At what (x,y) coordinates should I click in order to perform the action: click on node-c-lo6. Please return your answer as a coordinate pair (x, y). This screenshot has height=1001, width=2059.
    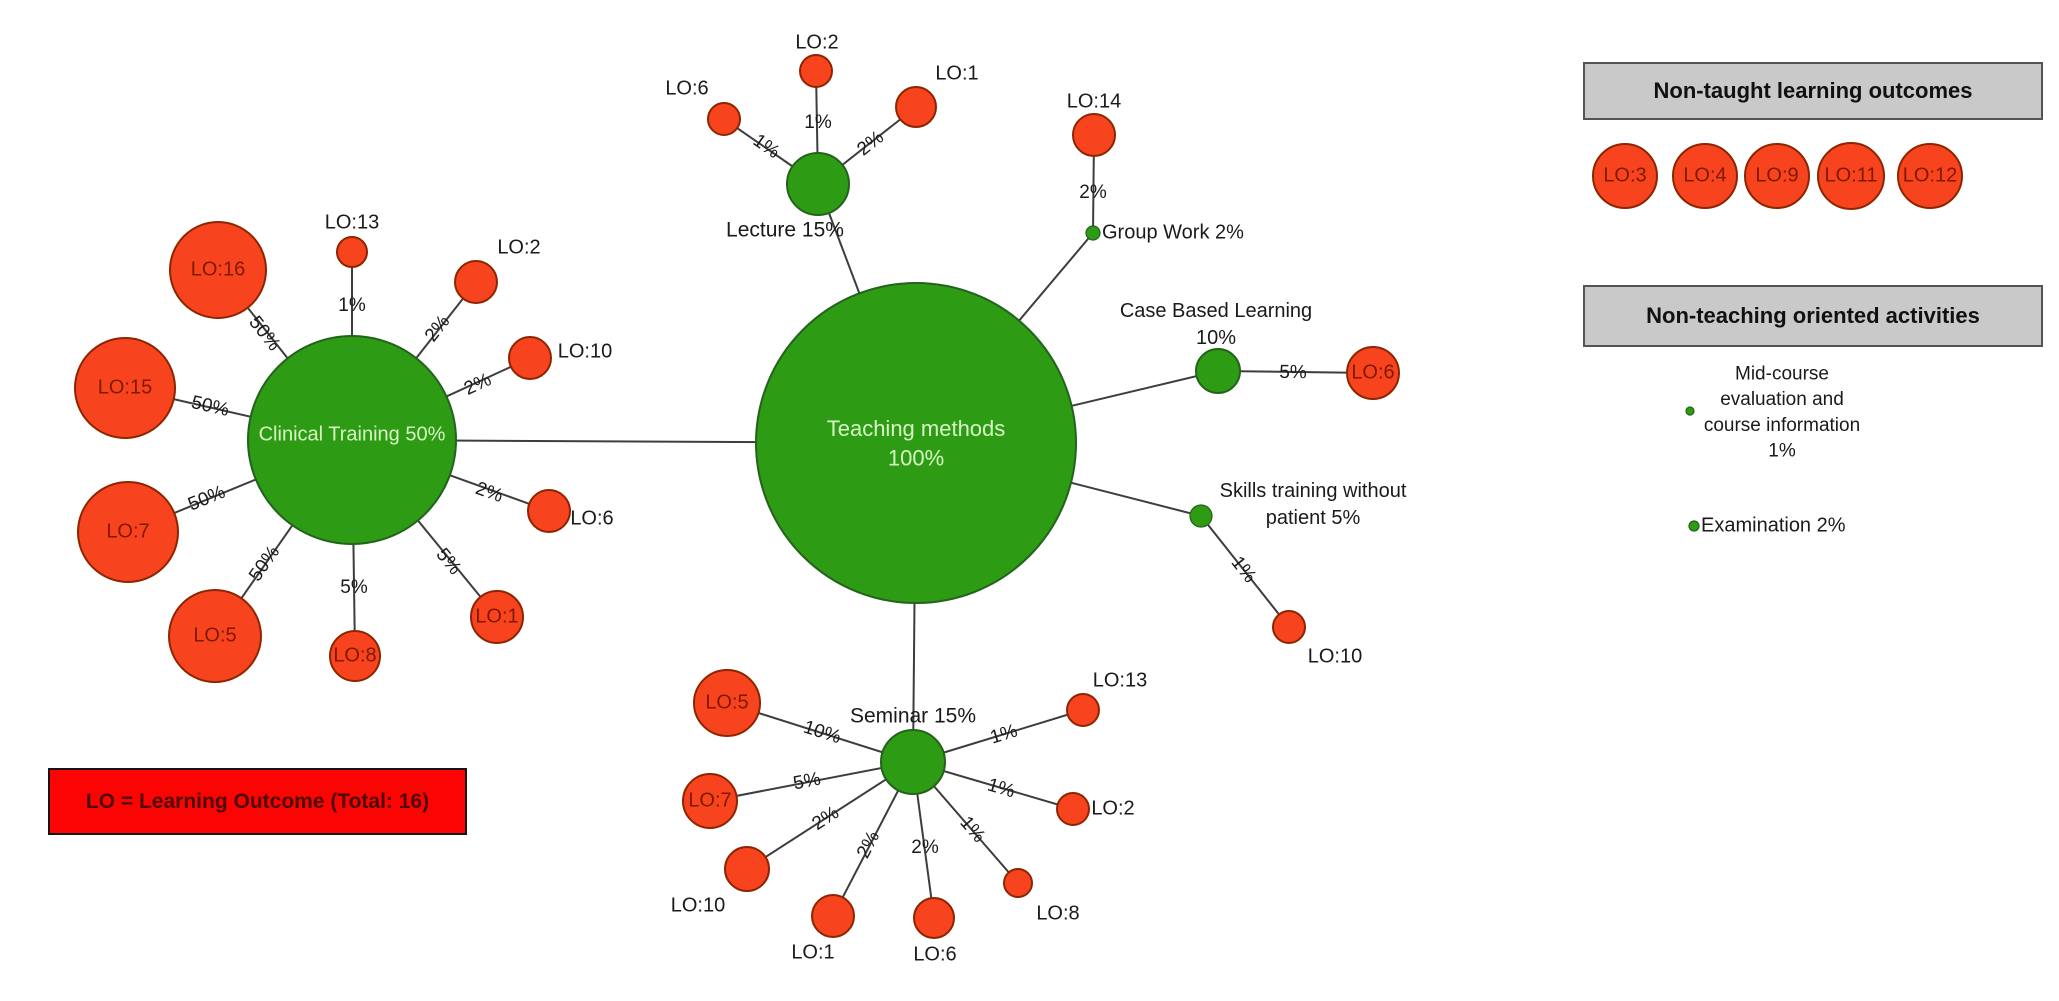
    Looking at the image, I should click on (549, 511).